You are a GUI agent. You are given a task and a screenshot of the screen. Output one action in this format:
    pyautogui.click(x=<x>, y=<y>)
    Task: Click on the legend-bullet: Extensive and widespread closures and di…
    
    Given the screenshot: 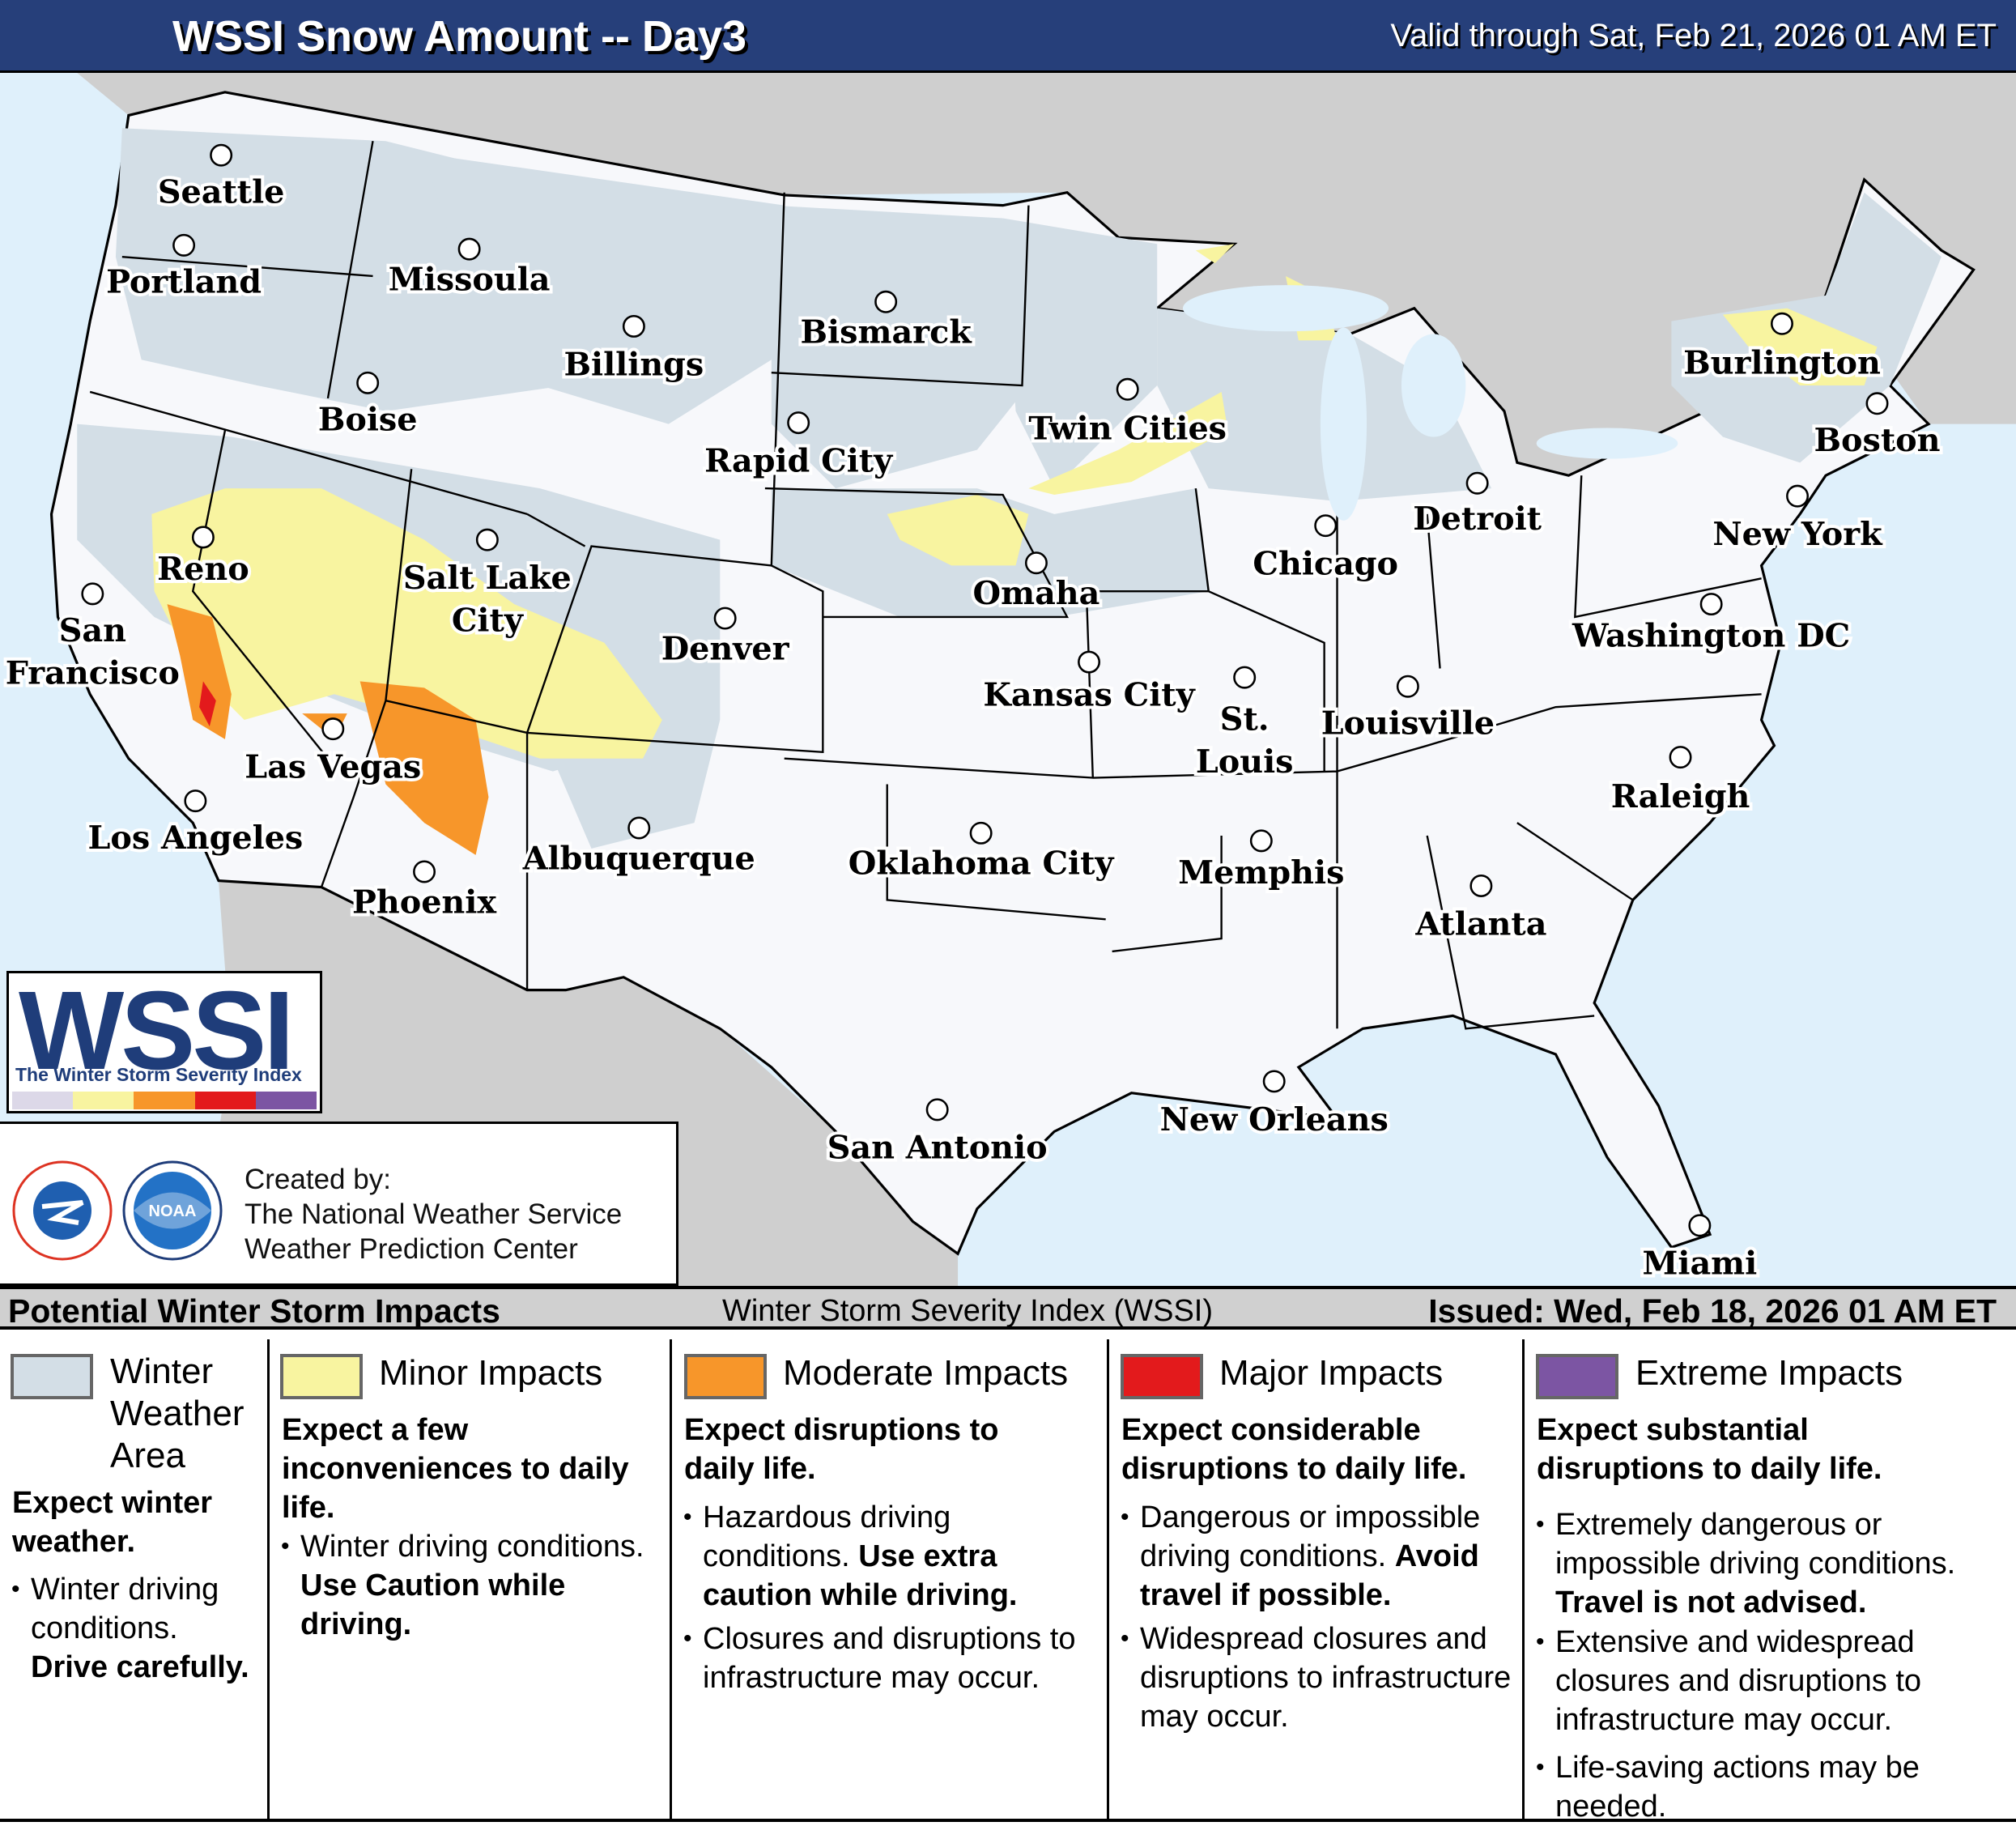 What is the action you would take?
    pyautogui.click(x=1756, y=1681)
    